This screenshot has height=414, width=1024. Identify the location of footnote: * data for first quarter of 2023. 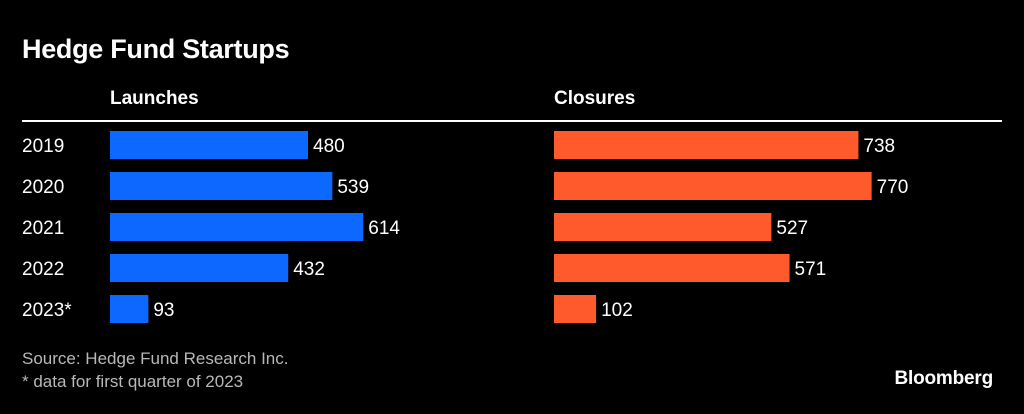
(133, 381).